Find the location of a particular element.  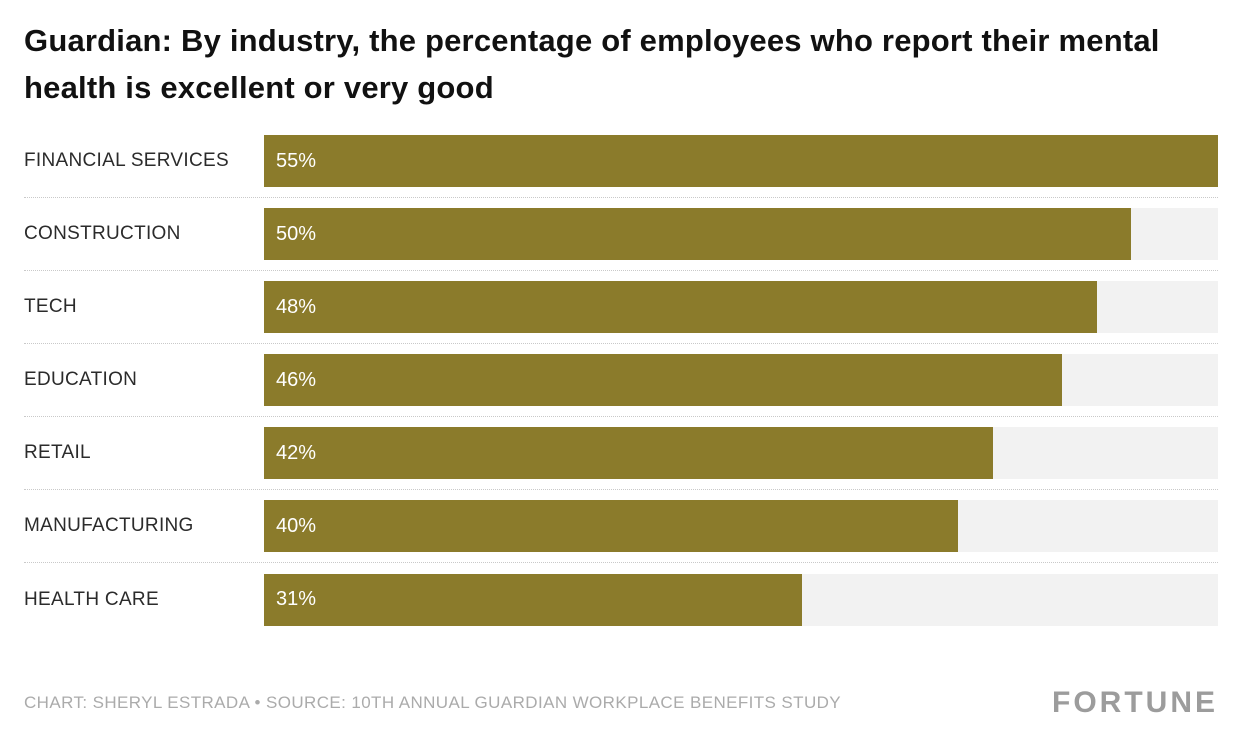

bar-value: 40% is located at coordinates (296, 525).